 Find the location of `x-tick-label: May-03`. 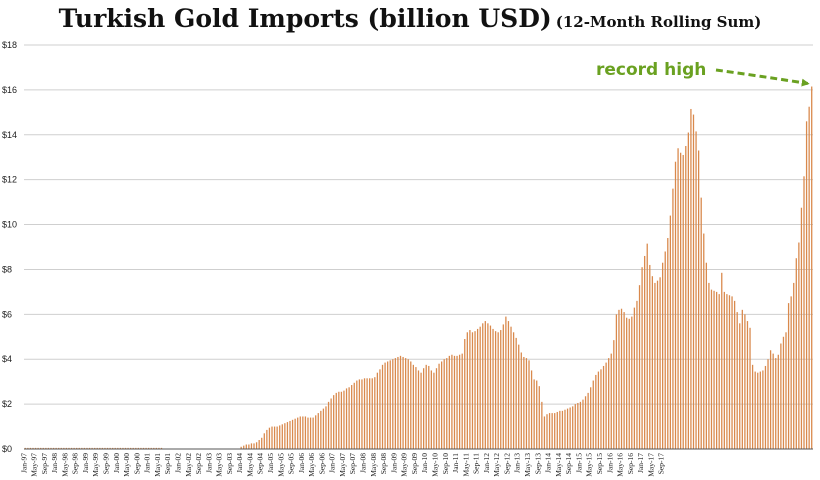

x-tick-label: May-03 is located at coordinates (219, 465).